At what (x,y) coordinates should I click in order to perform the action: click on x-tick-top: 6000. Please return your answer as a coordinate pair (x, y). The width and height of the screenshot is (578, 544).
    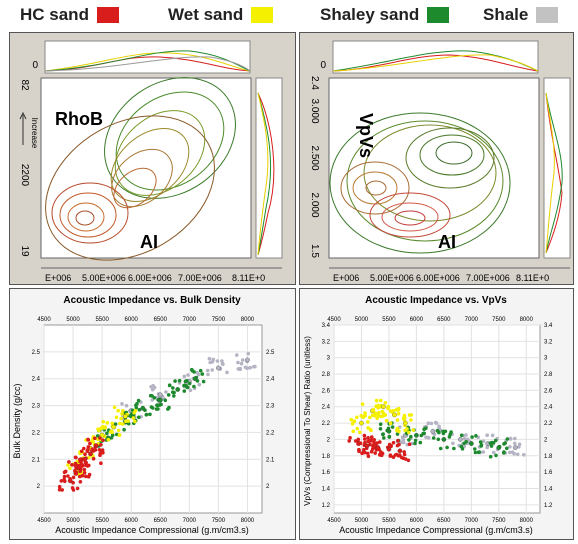
    Looking at the image, I should click on (132, 320).